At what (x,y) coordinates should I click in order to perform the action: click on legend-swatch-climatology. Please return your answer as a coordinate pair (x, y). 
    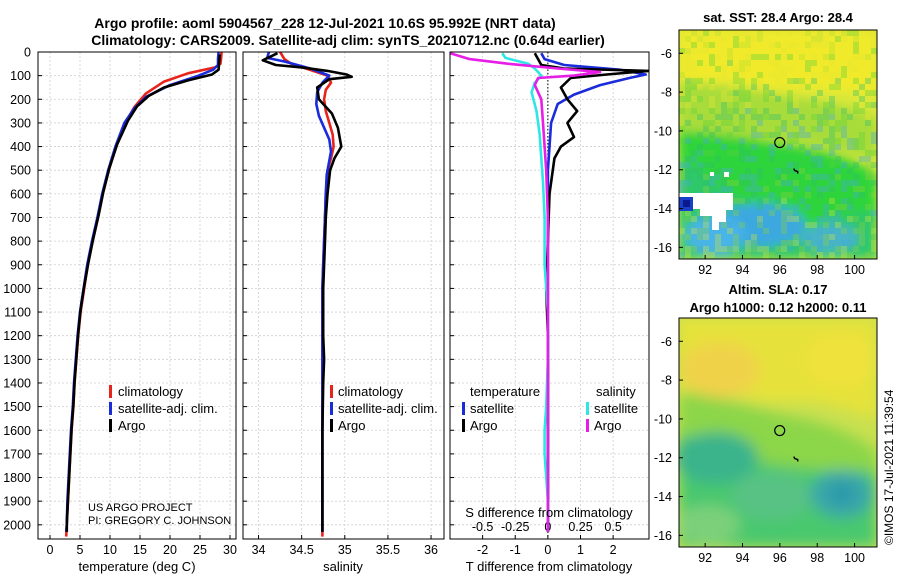
    Looking at the image, I should click on (331, 391).